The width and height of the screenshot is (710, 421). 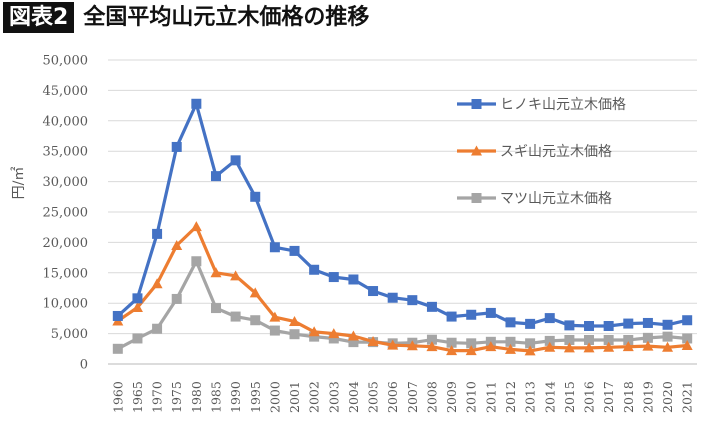 What do you see at coordinates (66, 61) in the screenshot?
I see `y-tick-label: 50,000` at bounding box center [66, 61].